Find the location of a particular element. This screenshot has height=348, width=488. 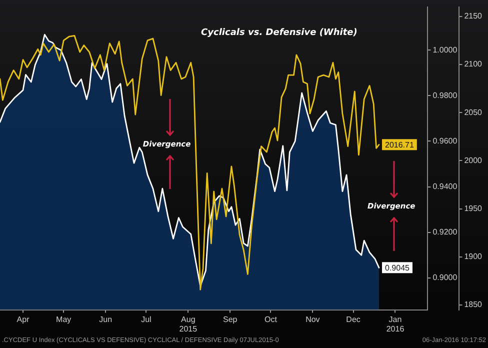

y2-tick-label: 1900 is located at coordinates (473, 257).